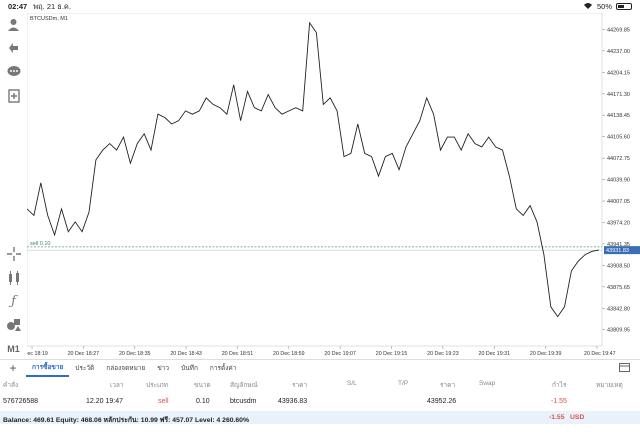 Image resolution: width=640 pixels, height=447 pixels. Describe the element at coordinates (85, 368) in the screenshot. I see `tab-history: ประวัติ` at that location.